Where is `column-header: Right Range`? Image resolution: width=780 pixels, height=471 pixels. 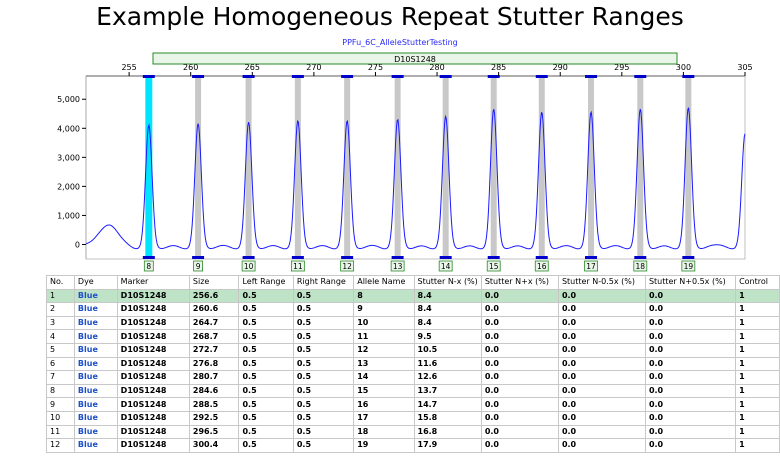
column-header: Right Range is located at coordinates (323, 282).